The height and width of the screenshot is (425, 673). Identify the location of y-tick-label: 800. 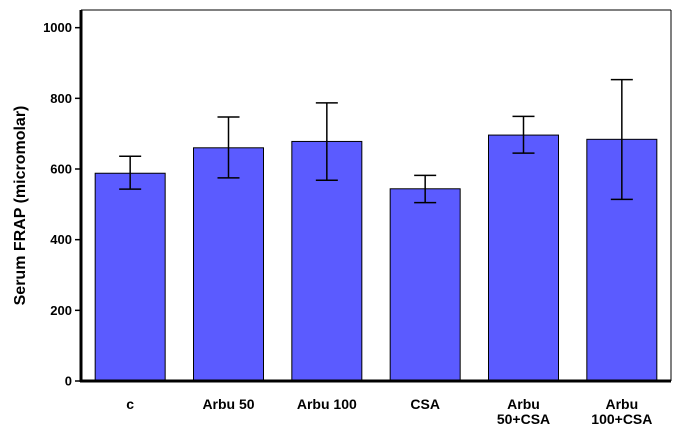
(61, 98).